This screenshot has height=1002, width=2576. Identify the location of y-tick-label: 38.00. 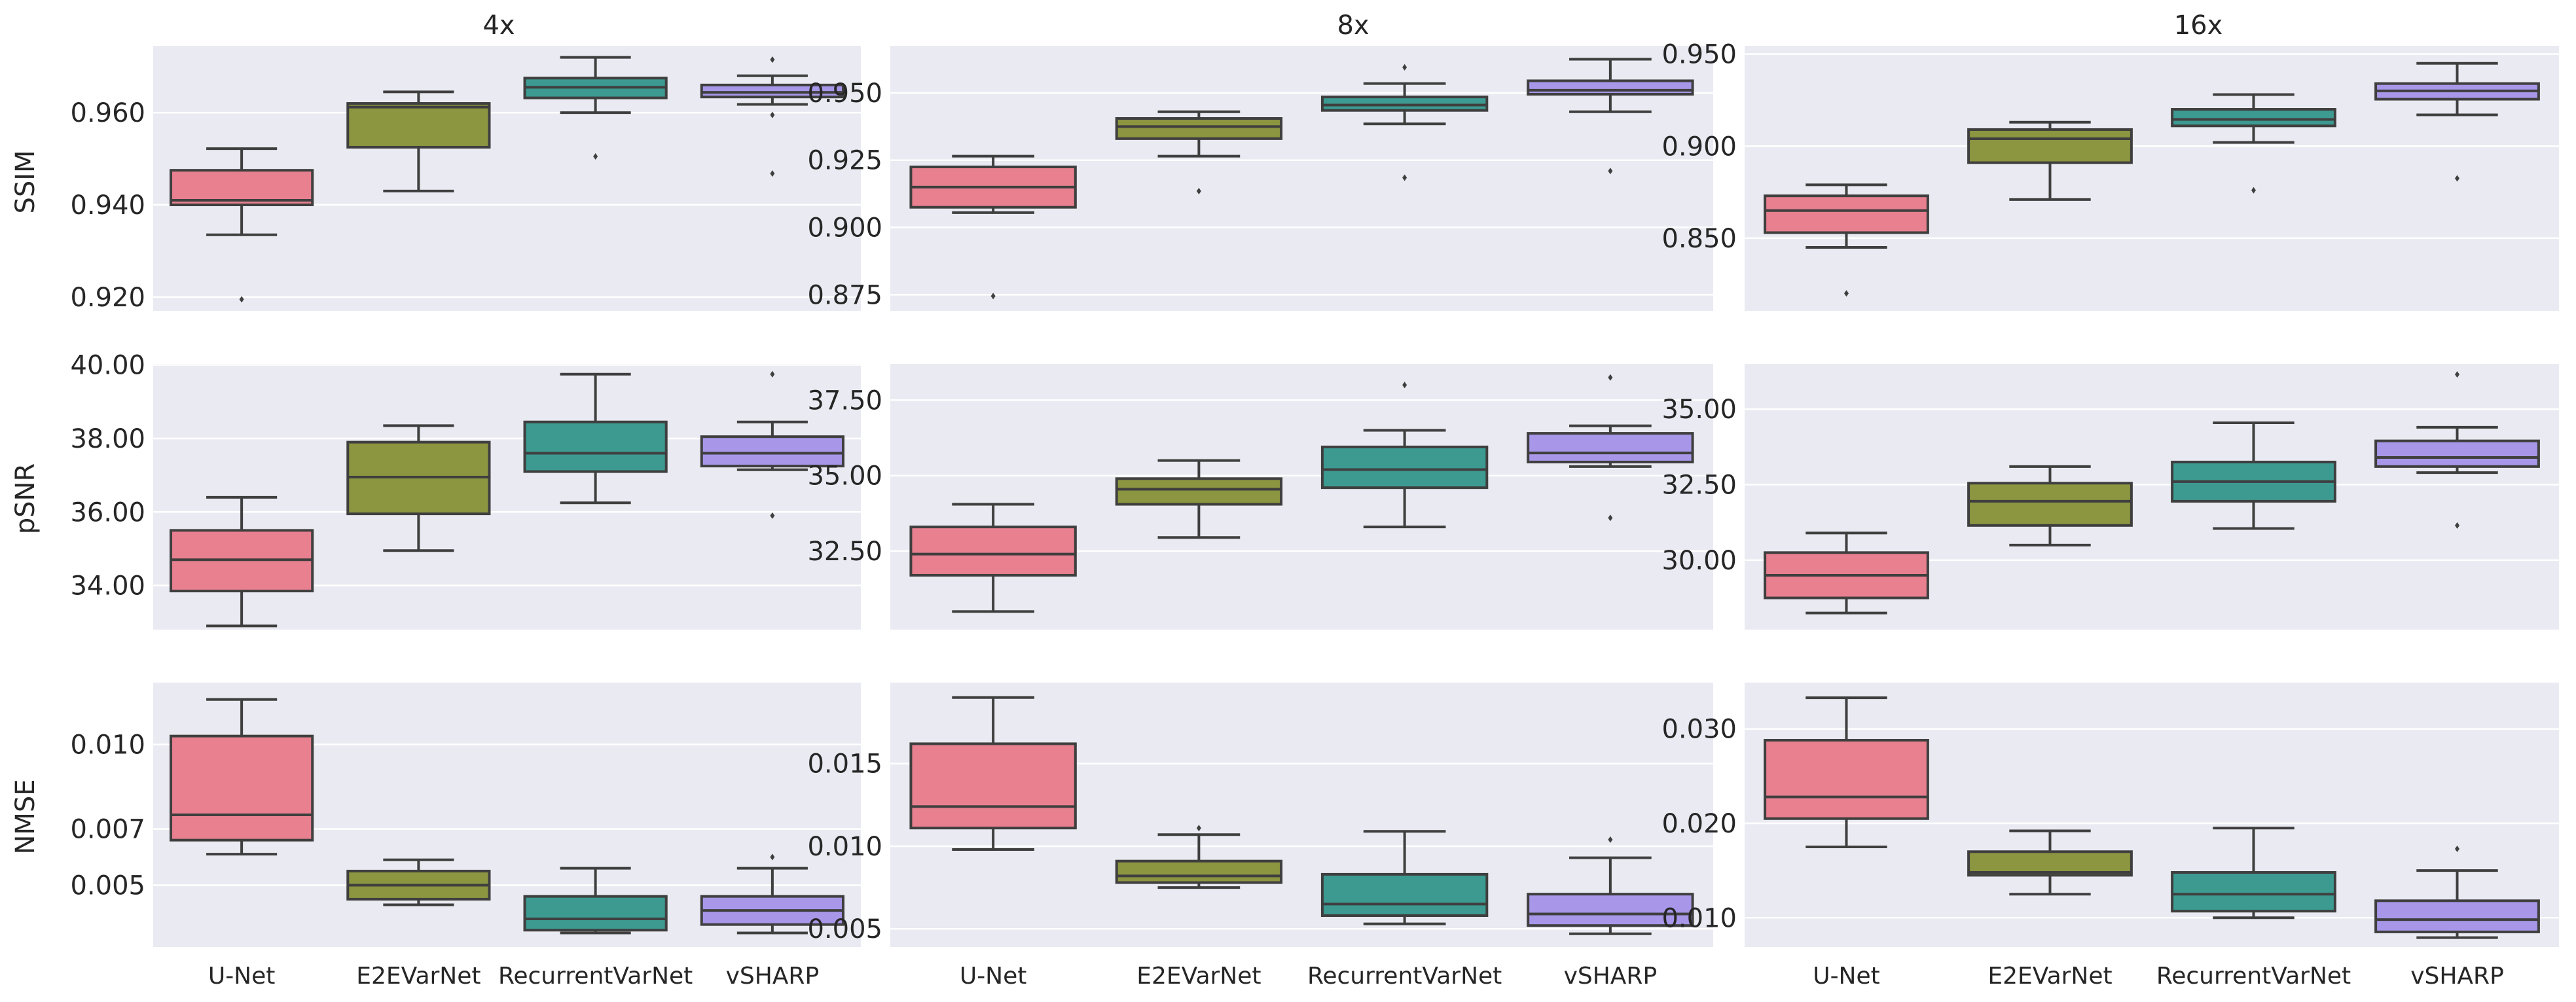
(107, 439).